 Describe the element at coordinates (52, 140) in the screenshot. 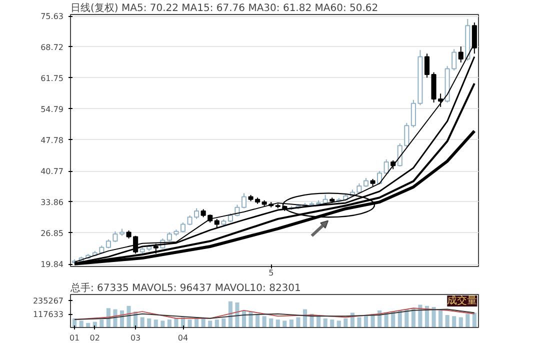

I see `y-tick-label: 47.78` at that location.